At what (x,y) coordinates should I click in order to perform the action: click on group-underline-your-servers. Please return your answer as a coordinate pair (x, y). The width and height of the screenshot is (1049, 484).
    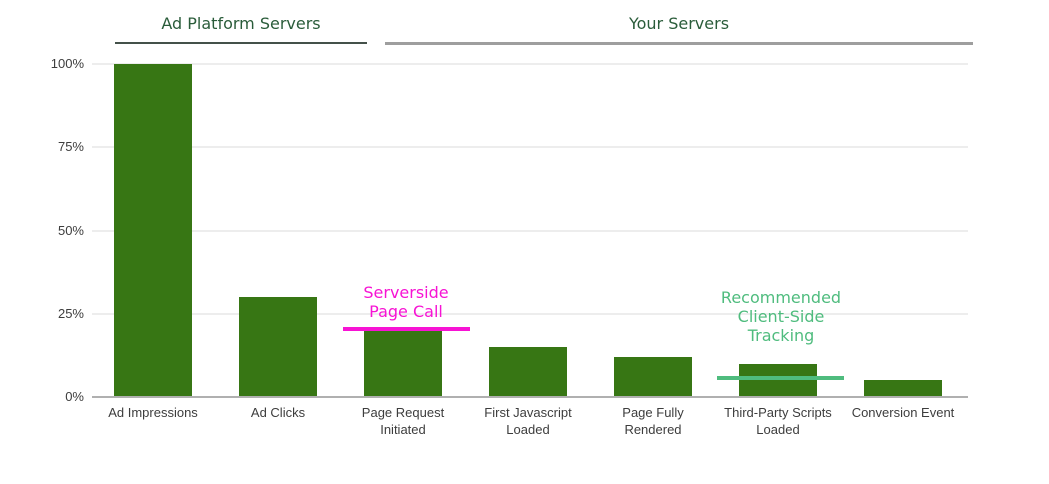
    Looking at the image, I should click on (679, 43).